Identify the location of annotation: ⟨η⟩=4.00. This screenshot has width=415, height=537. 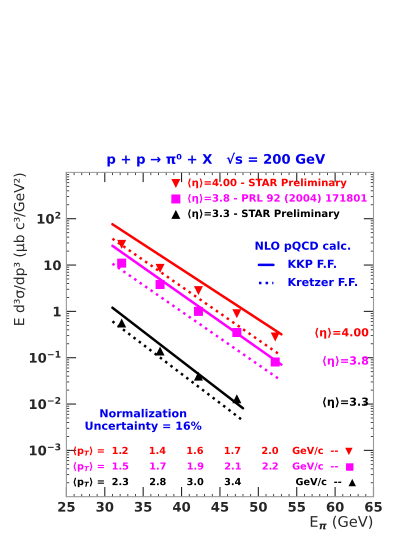
(341, 333).